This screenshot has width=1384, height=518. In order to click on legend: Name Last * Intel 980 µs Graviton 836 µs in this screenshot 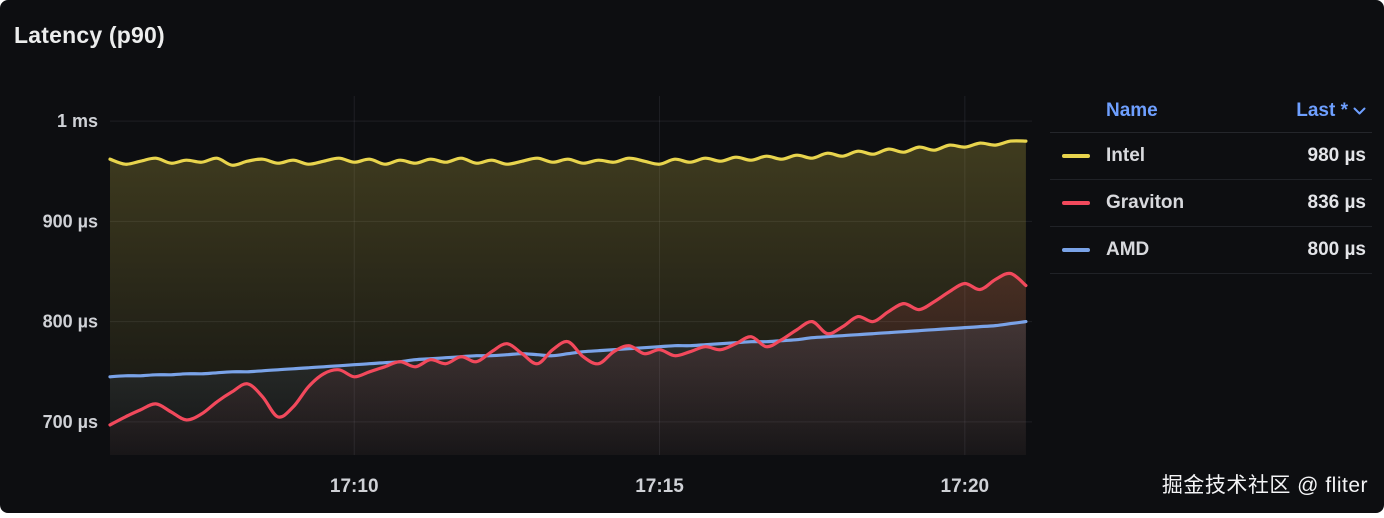, I will do `click(1211, 182)`.